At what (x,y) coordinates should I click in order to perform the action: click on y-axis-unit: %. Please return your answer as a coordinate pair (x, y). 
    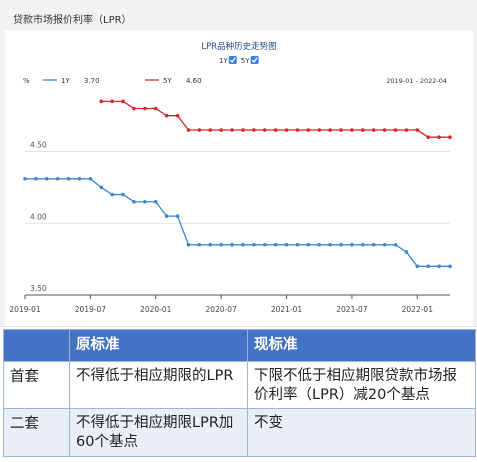
    Looking at the image, I should click on (26, 81).